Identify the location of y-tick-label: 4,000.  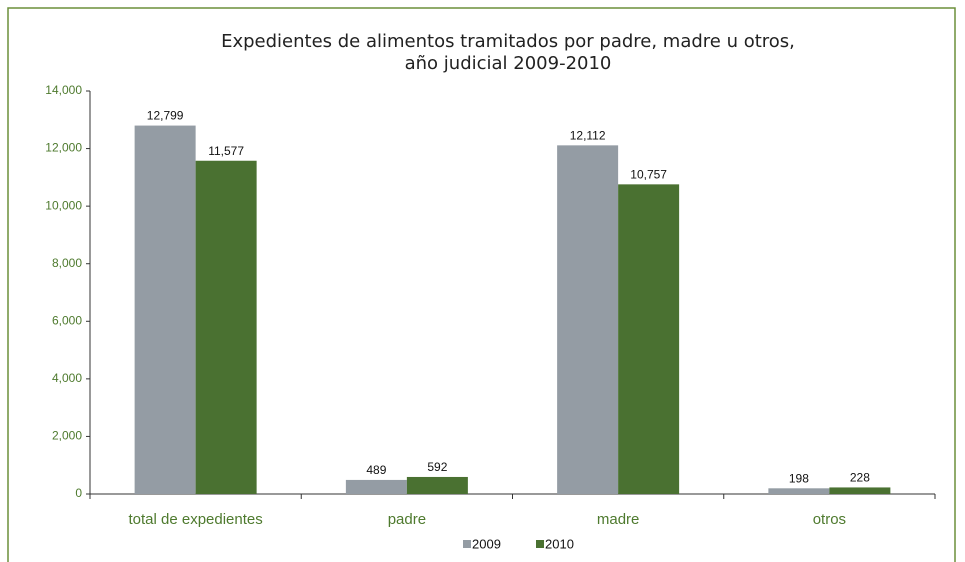
(67, 378).